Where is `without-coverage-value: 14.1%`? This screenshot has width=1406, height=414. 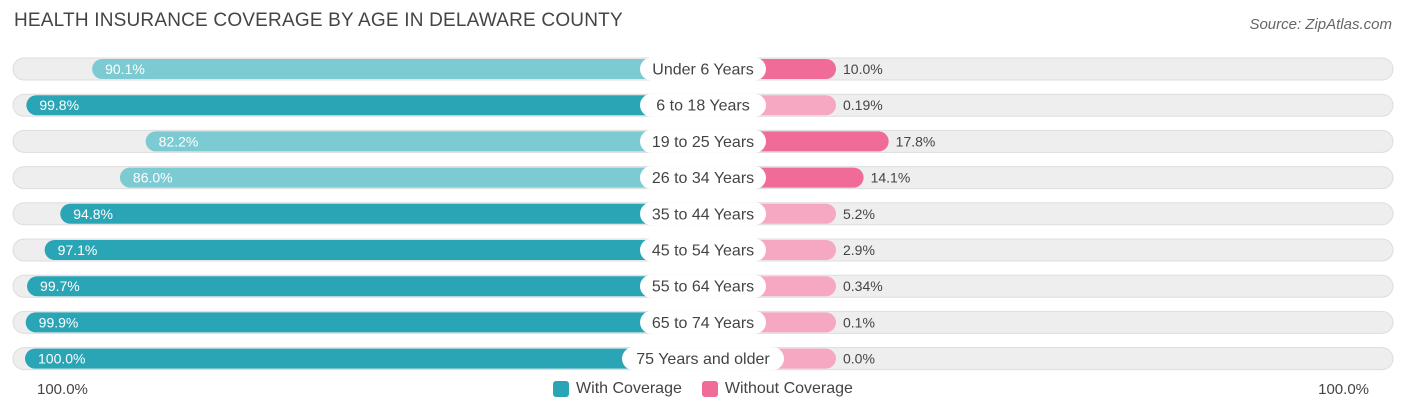 without-coverage-value: 14.1% is located at coordinates (891, 178).